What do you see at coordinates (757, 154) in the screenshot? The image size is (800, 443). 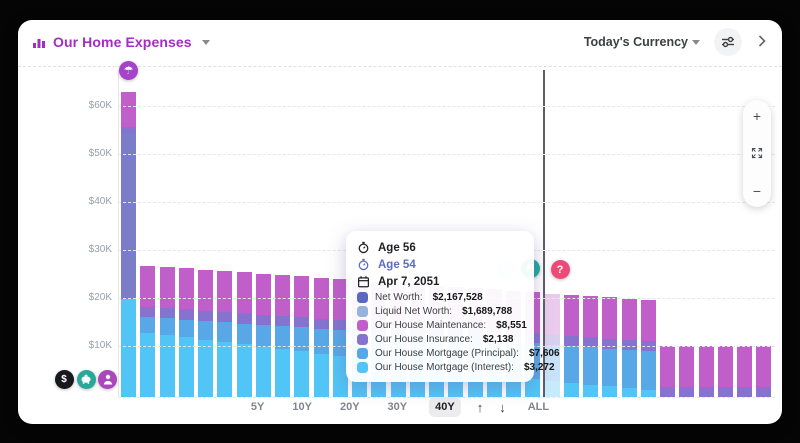 I see `zoom-fit-button` at bounding box center [757, 154].